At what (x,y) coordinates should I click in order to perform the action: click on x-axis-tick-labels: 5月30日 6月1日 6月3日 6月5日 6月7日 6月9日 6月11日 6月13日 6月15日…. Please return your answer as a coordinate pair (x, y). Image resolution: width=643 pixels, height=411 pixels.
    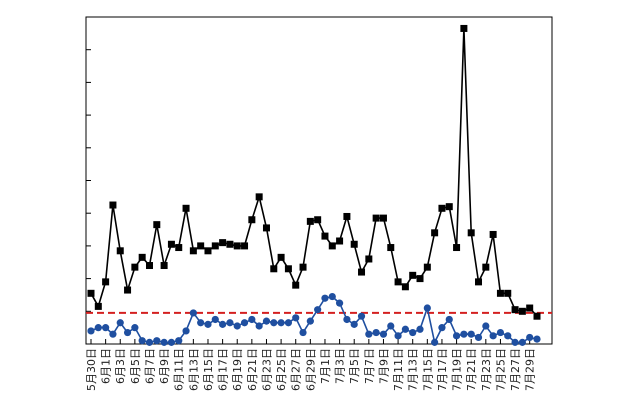
    Looking at the image, I should click on (311, 369).